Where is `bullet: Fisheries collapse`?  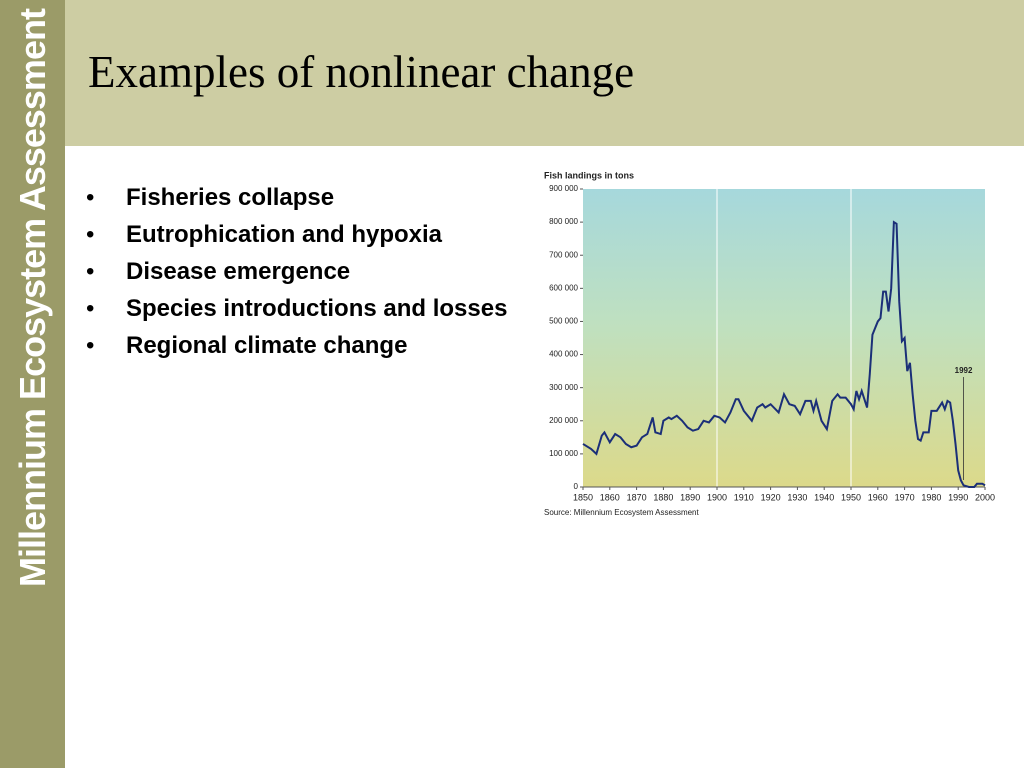 bullet: Fisheries collapse is located at coordinates (301, 197).